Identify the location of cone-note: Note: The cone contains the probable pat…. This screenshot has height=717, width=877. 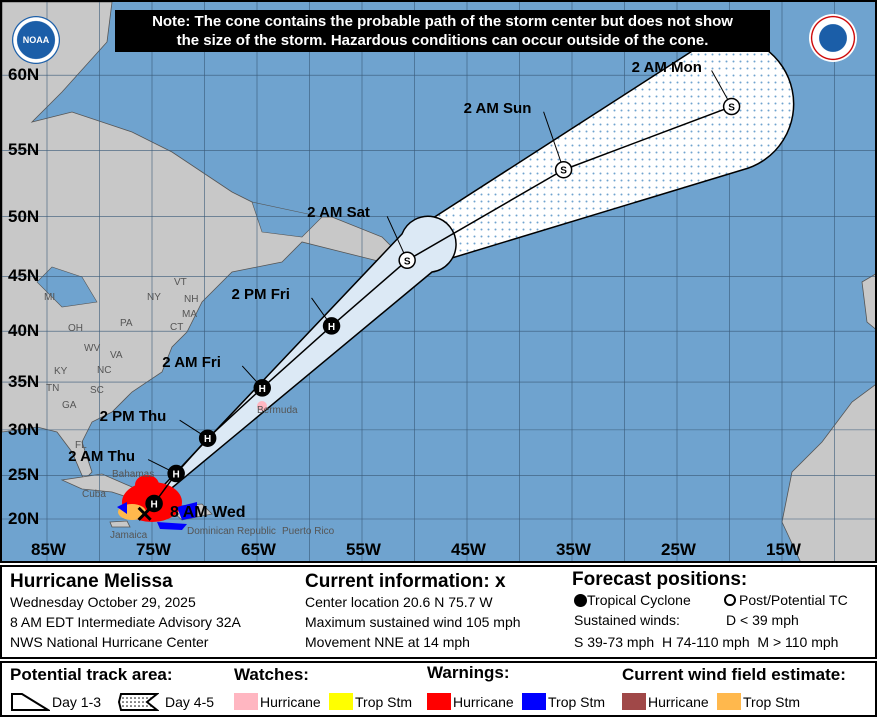
(442, 31).